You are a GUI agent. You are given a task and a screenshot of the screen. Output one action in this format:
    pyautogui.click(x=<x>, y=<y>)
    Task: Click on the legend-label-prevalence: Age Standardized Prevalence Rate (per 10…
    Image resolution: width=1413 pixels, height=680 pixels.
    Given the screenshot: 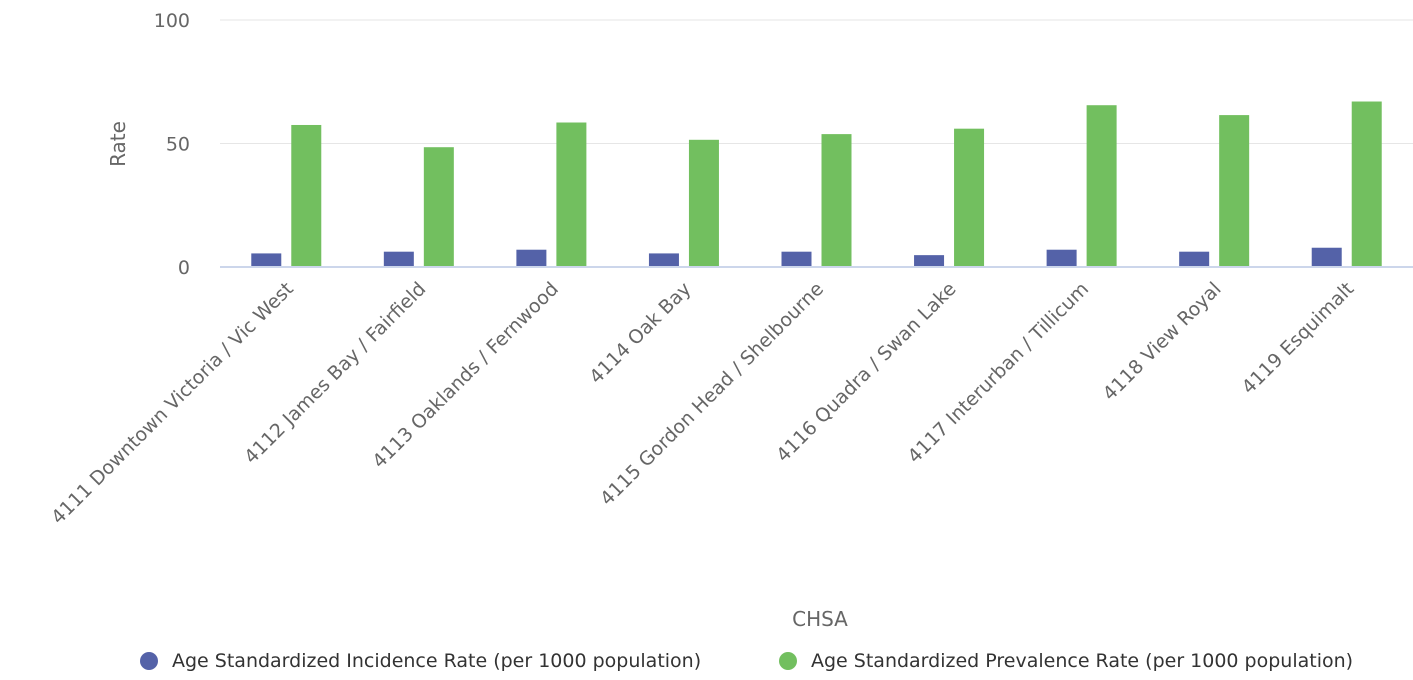 What is the action you would take?
    pyautogui.click(x=1082, y=661)
    